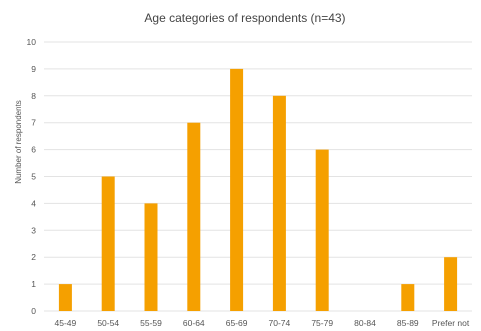 The image size is (481, 331). Describe the element at coordinates (194, 323) in the screenshot. I see `x-tick-label: 60-64` at that location.